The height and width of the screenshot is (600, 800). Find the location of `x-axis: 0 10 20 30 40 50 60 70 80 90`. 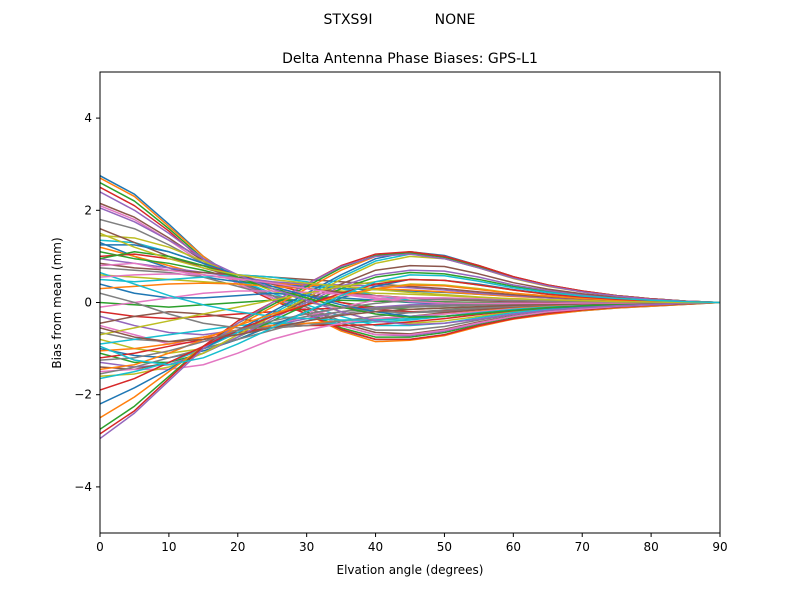

x-axis: 0 10 20 30 40 50 60 70 80 90 is located at coordinates (412, 543).